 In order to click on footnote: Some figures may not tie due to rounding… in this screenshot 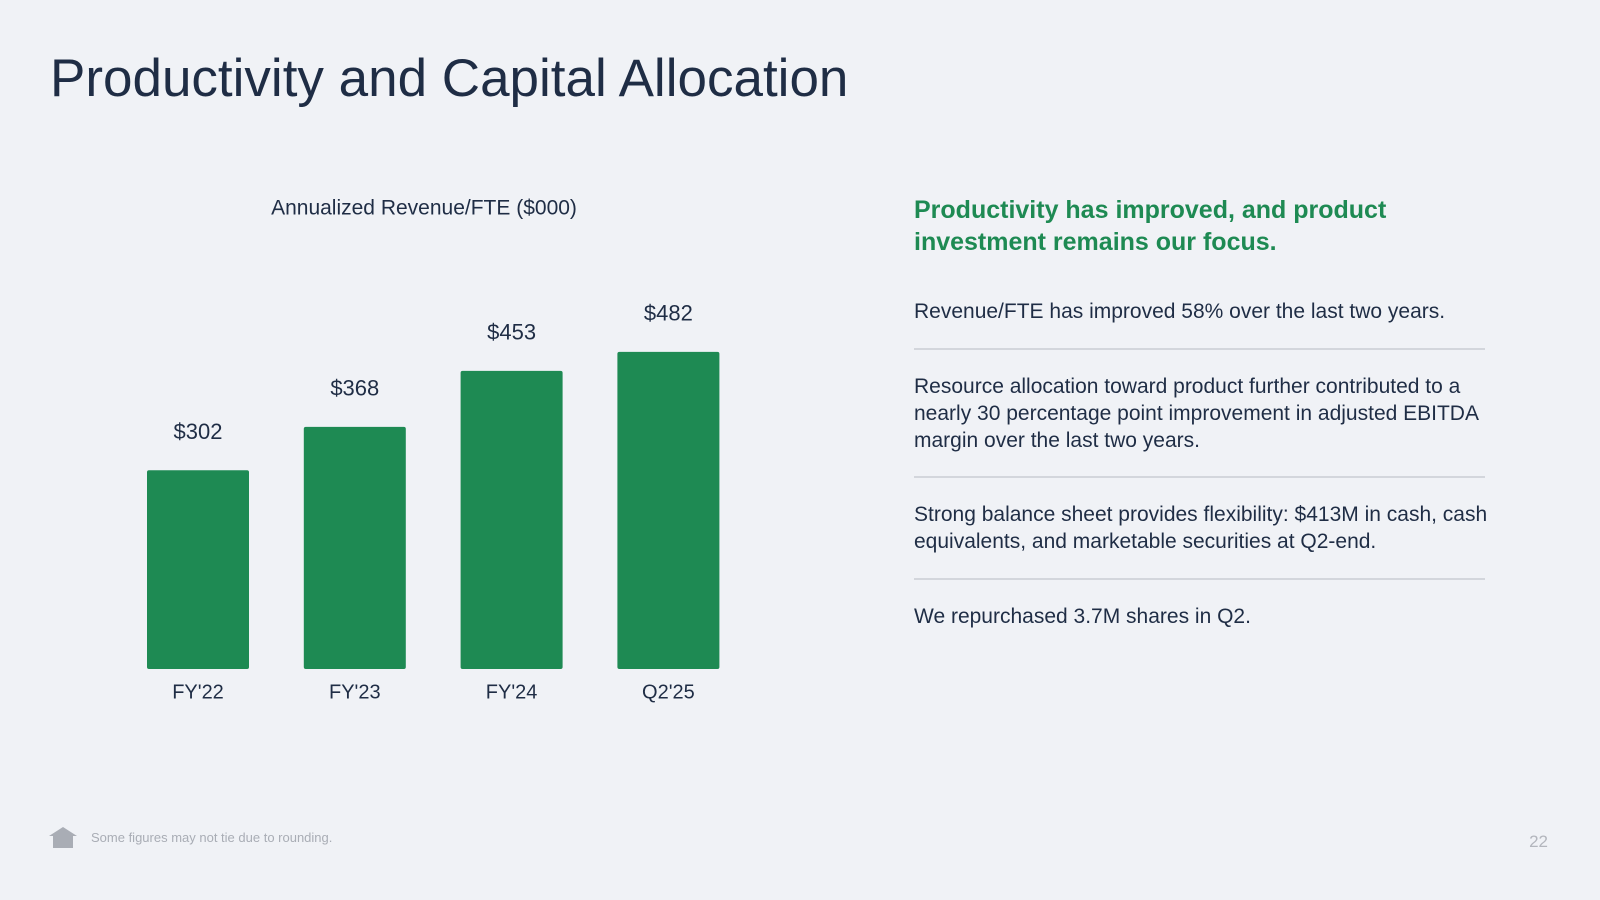, I will do `click(212, 837)`.